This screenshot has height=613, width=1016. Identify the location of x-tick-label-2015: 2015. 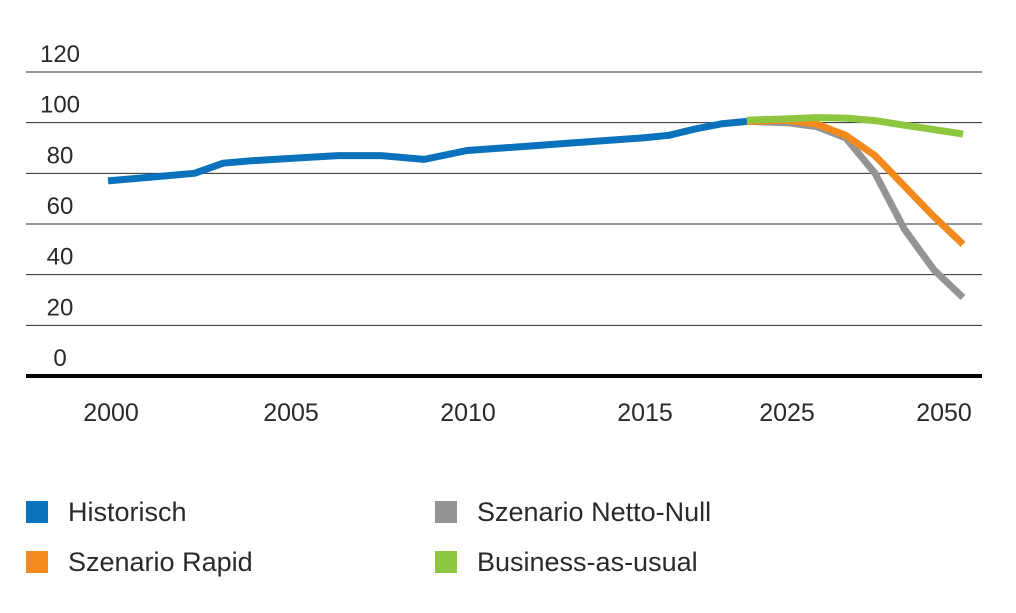
(645, 413).